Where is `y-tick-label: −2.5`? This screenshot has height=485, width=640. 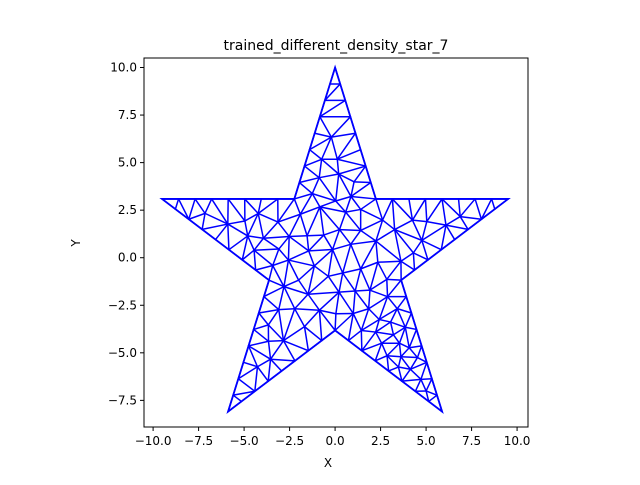 y-tick-label: −2.5 is located at coordinates (122, 305).